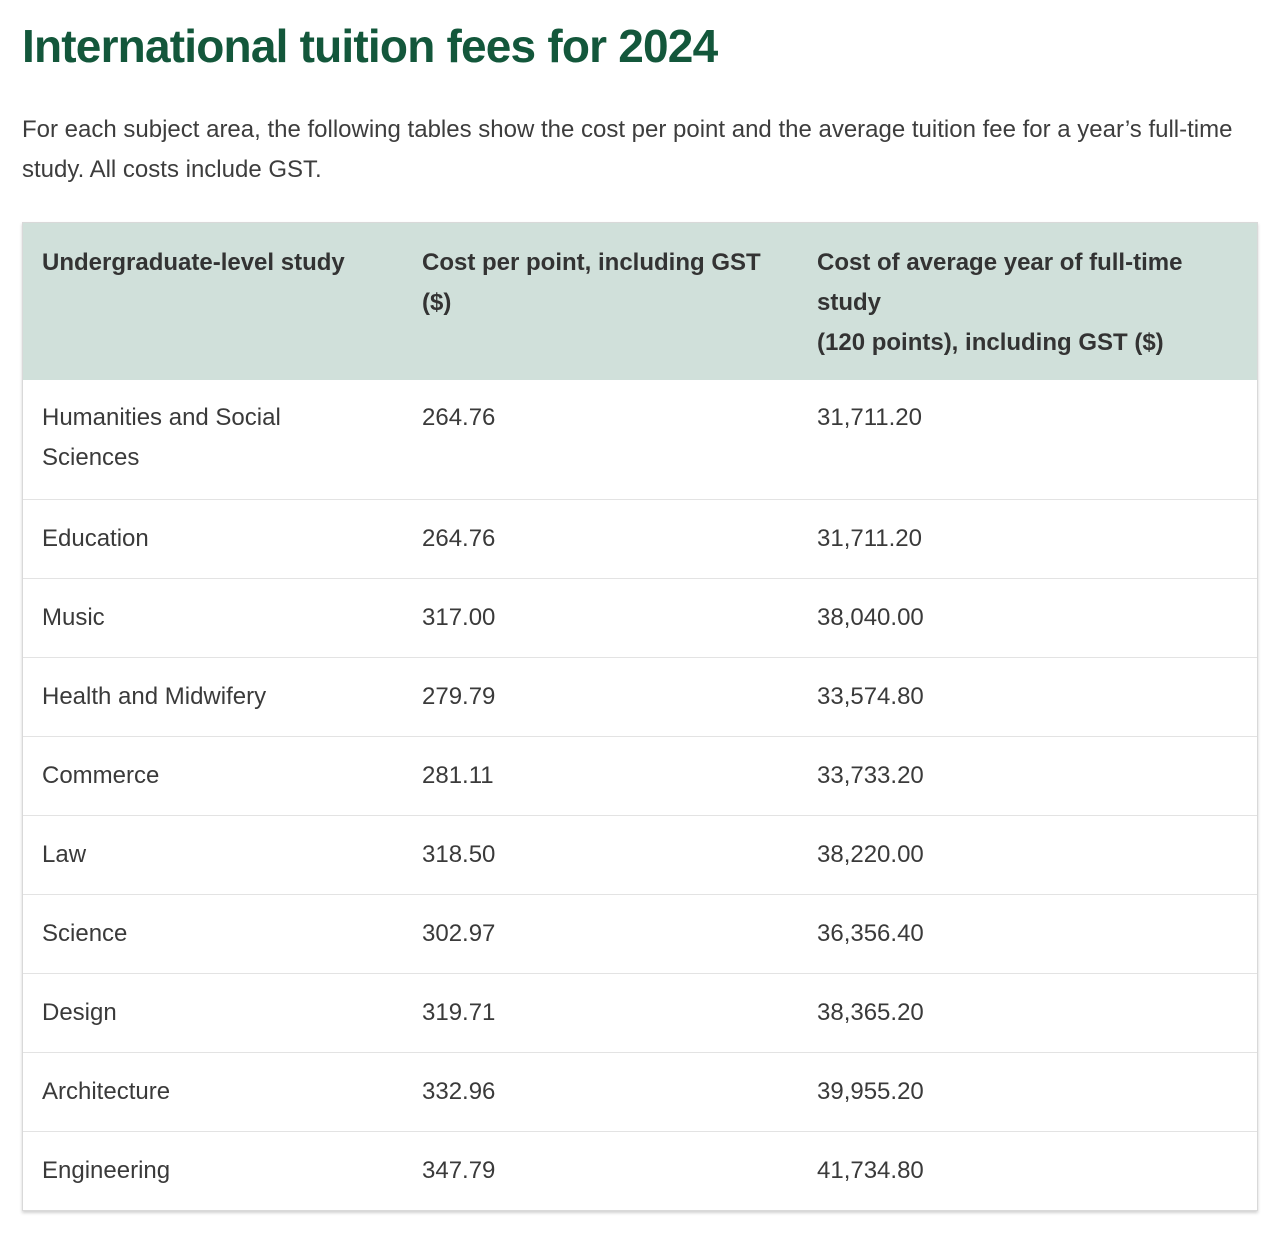 This screenshot has height=1234, width=1280. I want to click on cell-subject: Music, so click(213, 618).